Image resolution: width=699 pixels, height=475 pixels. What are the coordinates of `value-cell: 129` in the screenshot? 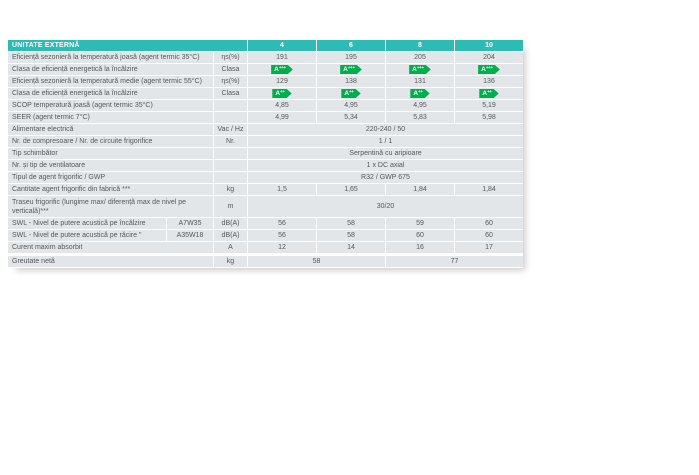 It's located at (282, 81).